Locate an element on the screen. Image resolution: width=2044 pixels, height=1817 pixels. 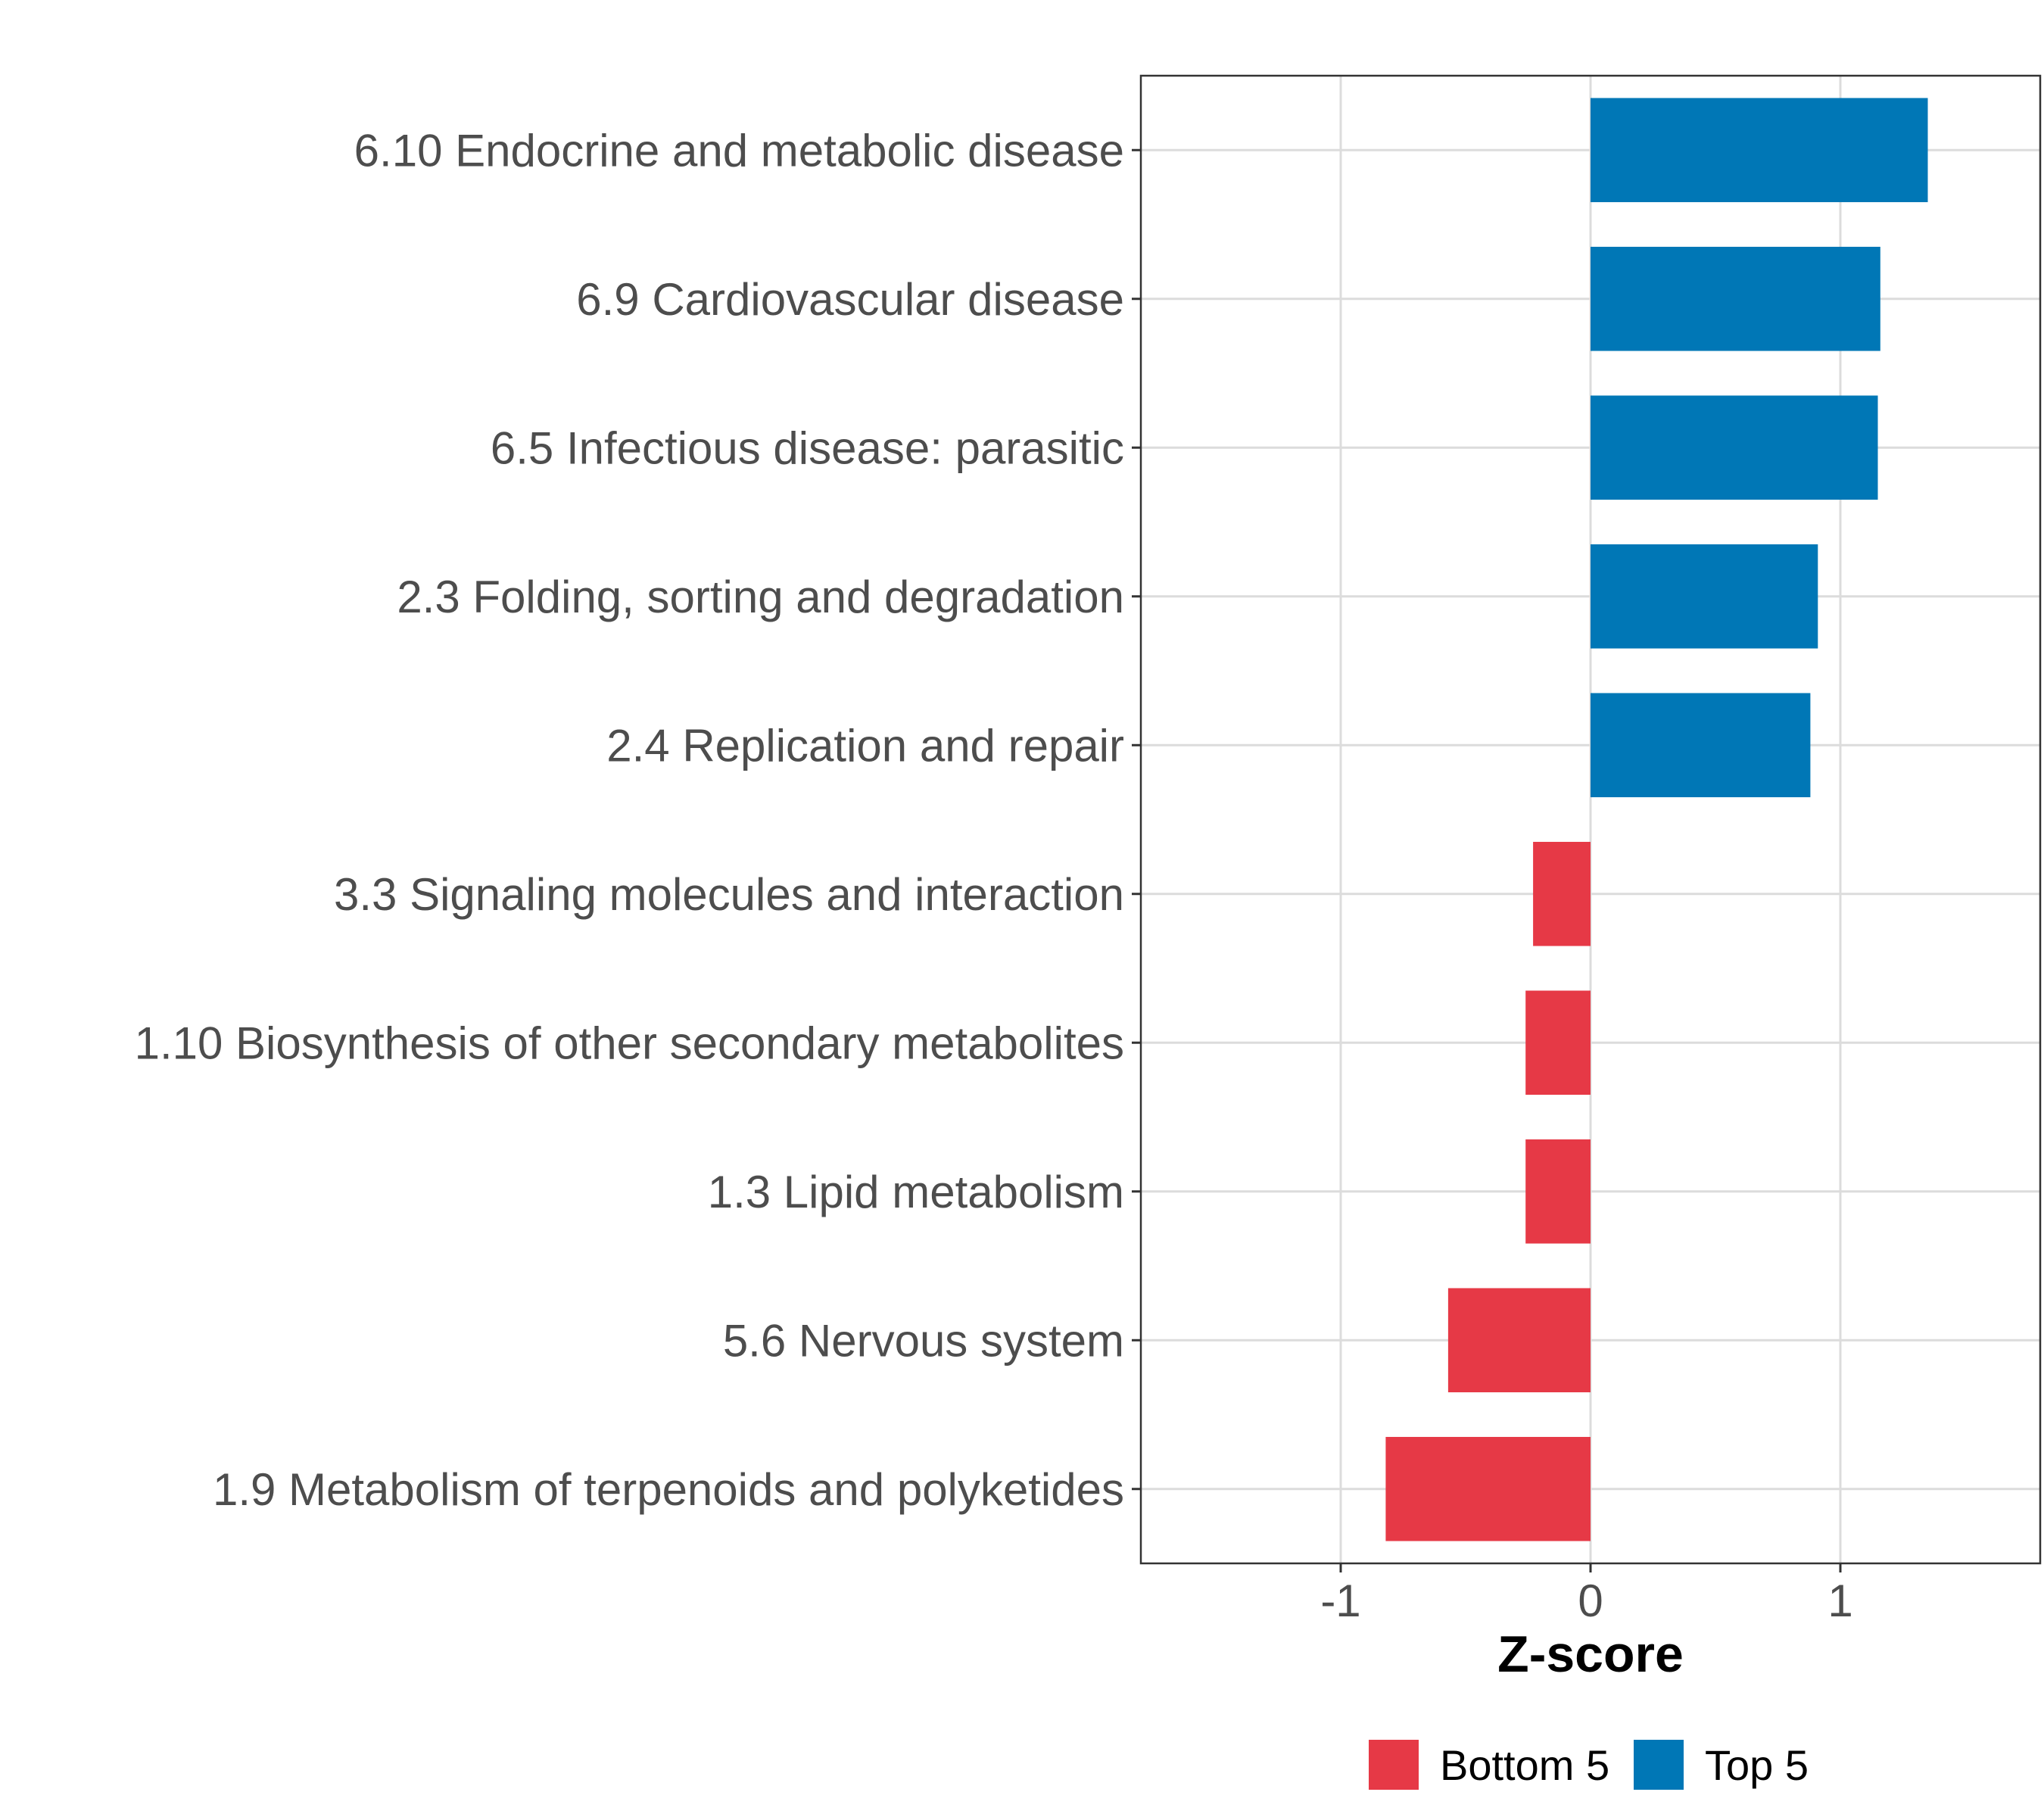
x-tick-label: 0 is located at coordinates (1590, 1600).